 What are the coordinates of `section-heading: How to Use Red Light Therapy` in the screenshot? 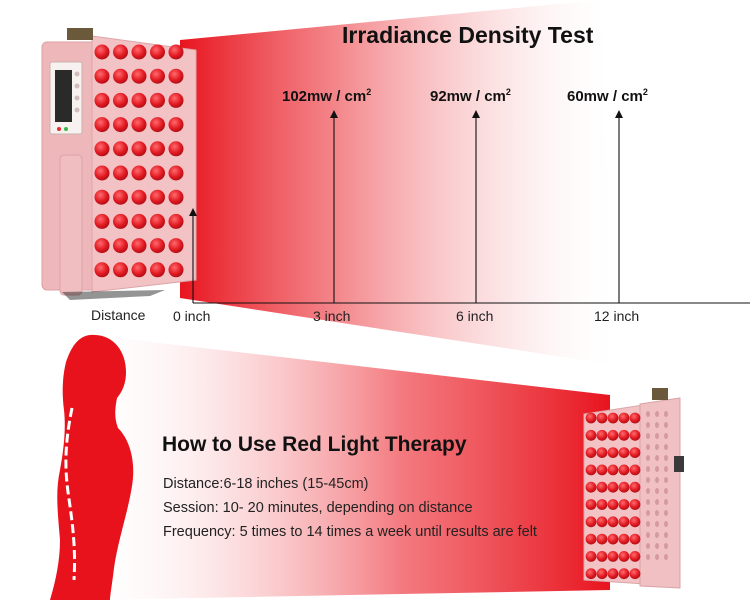 It's located at (314, 444).